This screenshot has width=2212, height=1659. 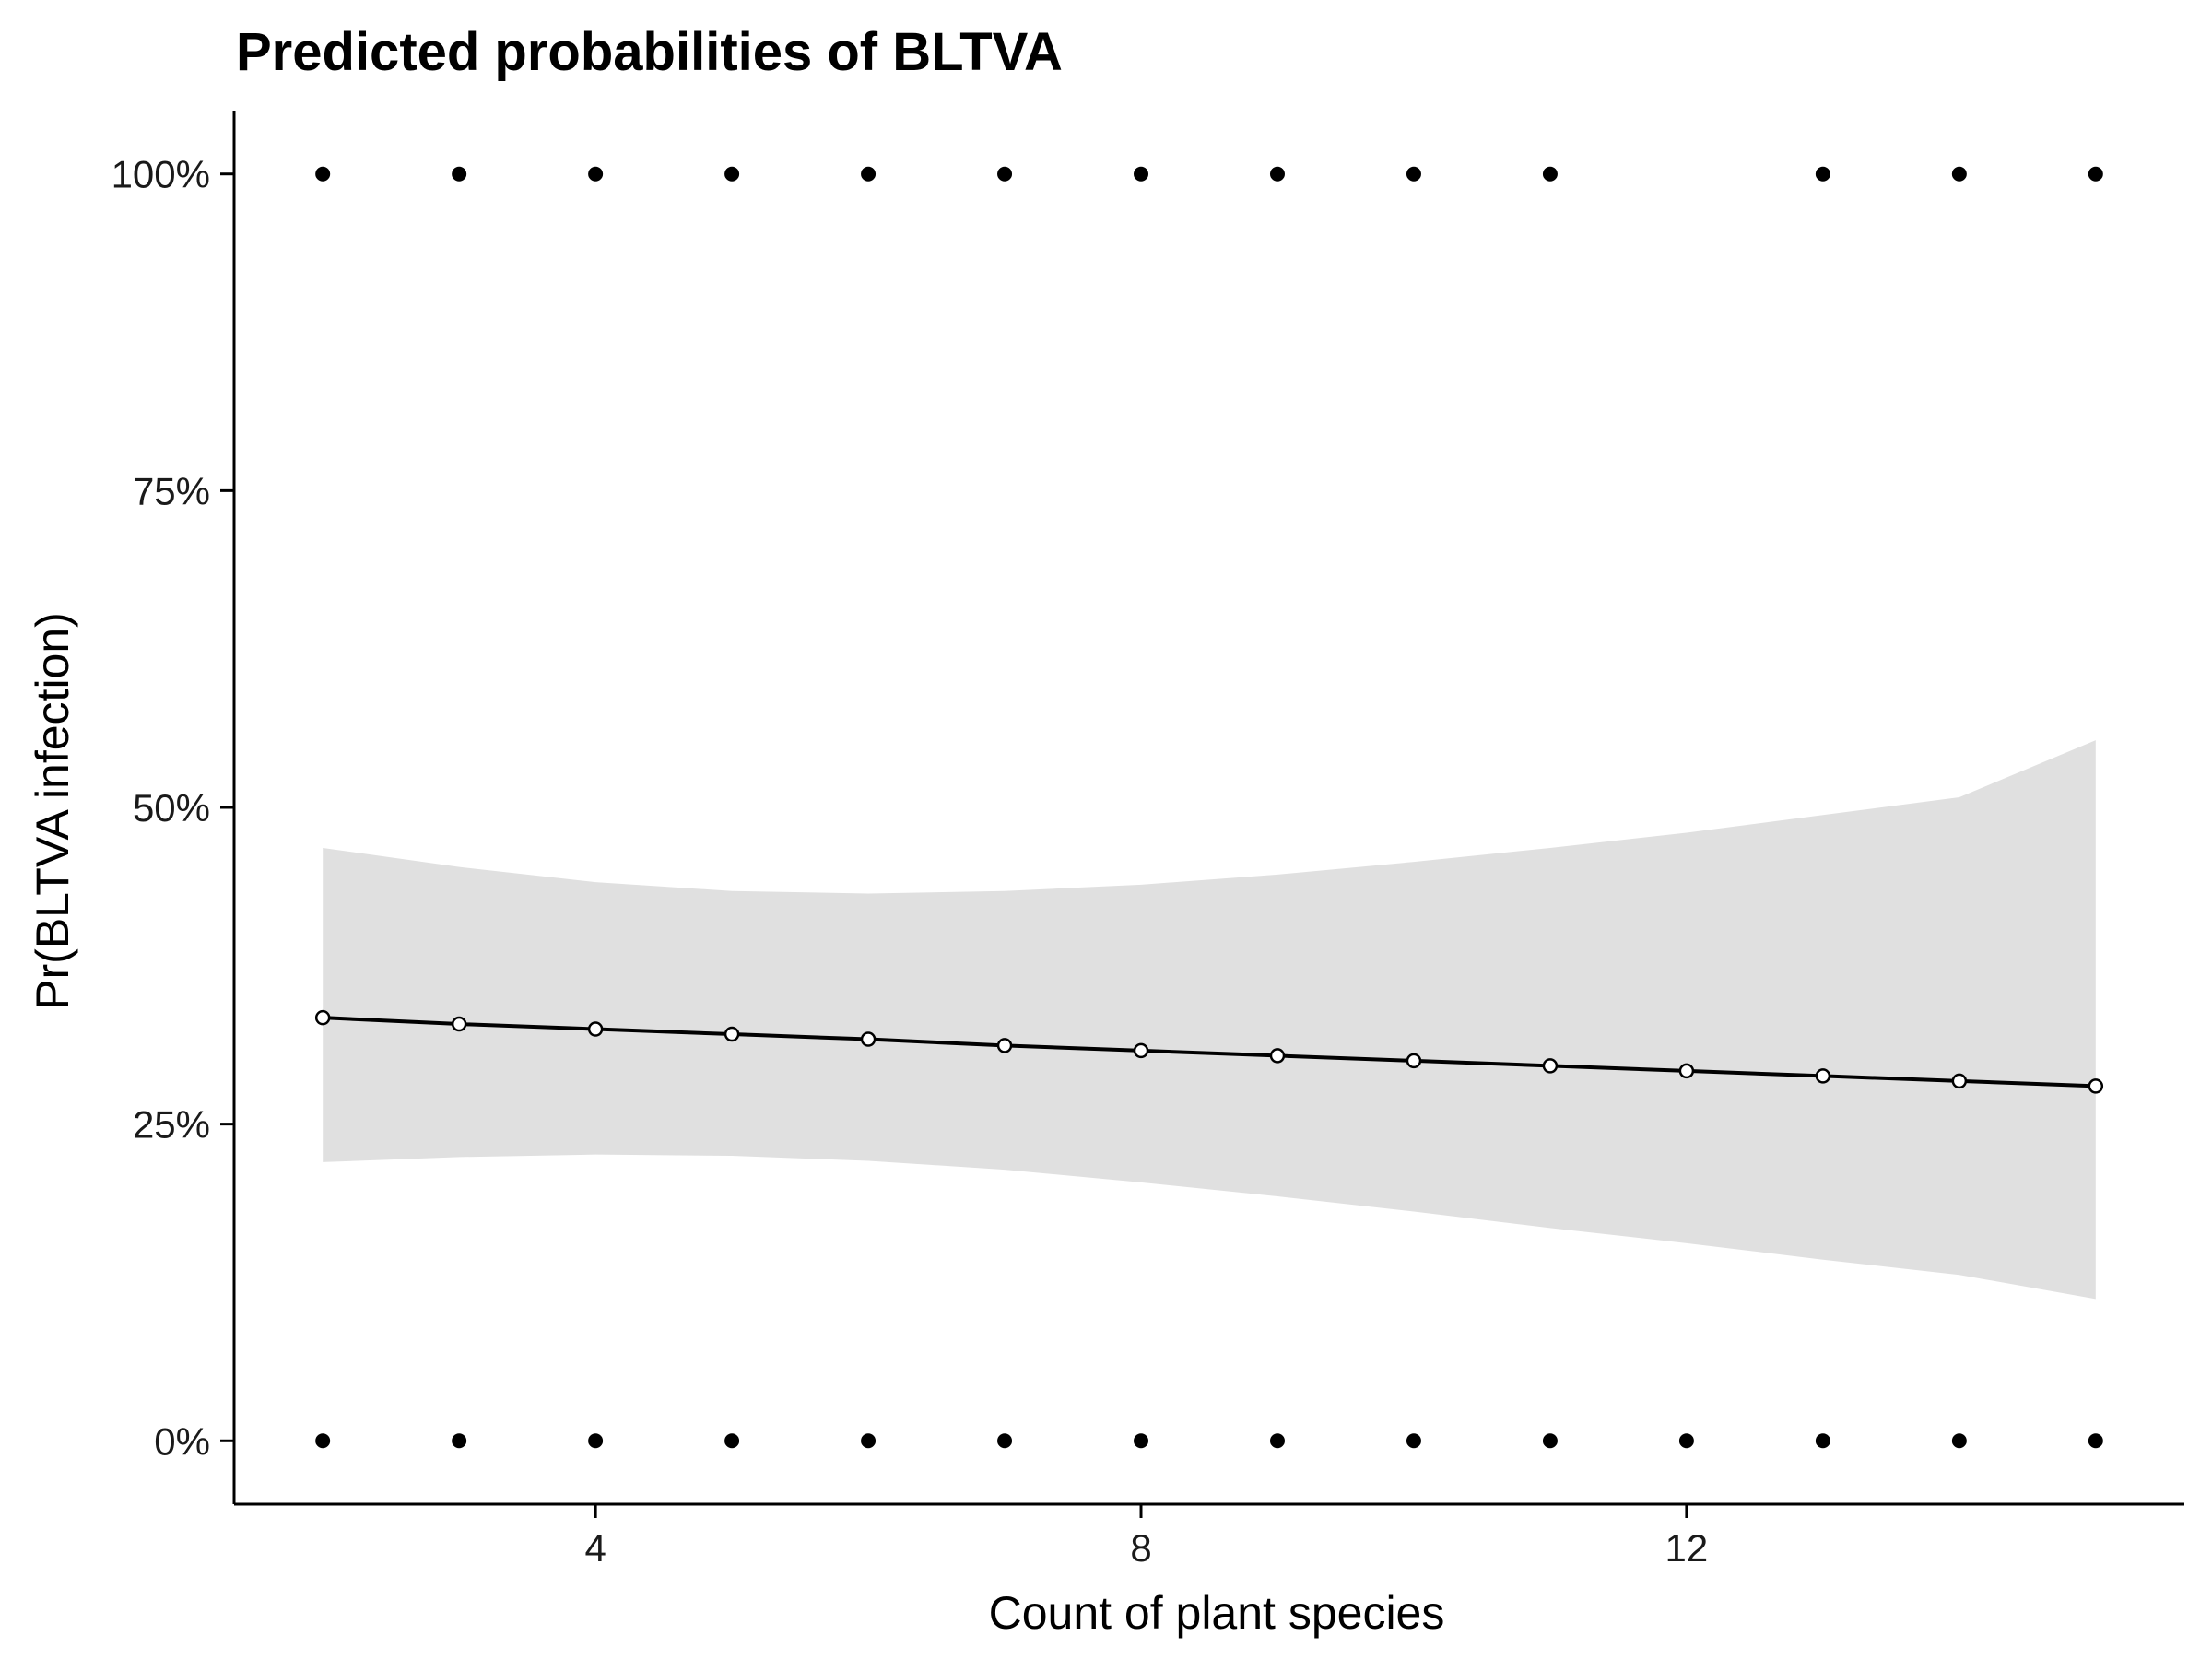 What do you see at coordinates (182, 1441) in the screenshot?
I see `y-tick-label: 0%` at bounding box center [182, 1441].